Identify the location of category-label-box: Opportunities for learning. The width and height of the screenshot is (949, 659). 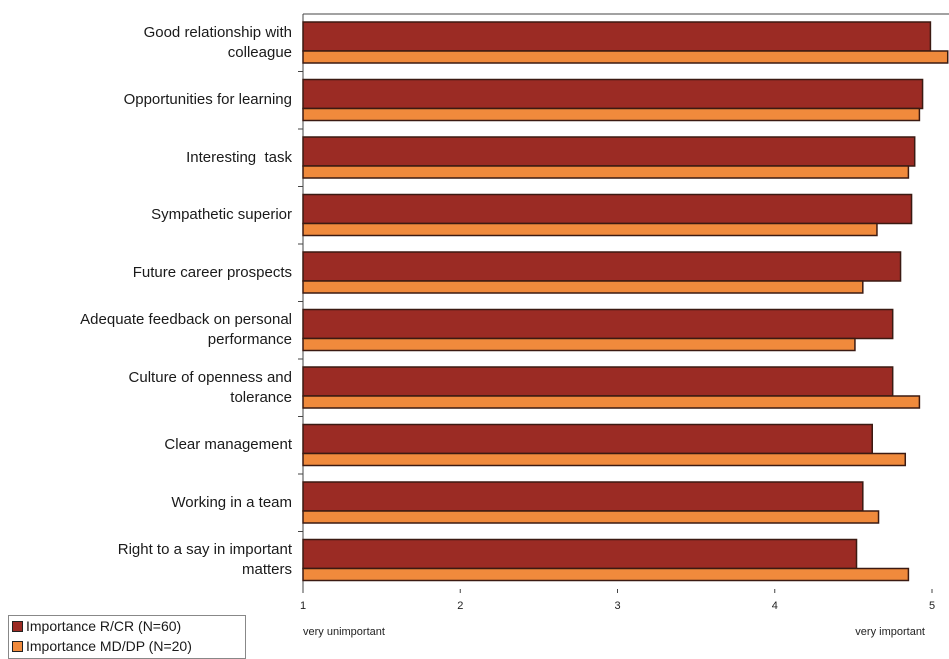
(184, 101).